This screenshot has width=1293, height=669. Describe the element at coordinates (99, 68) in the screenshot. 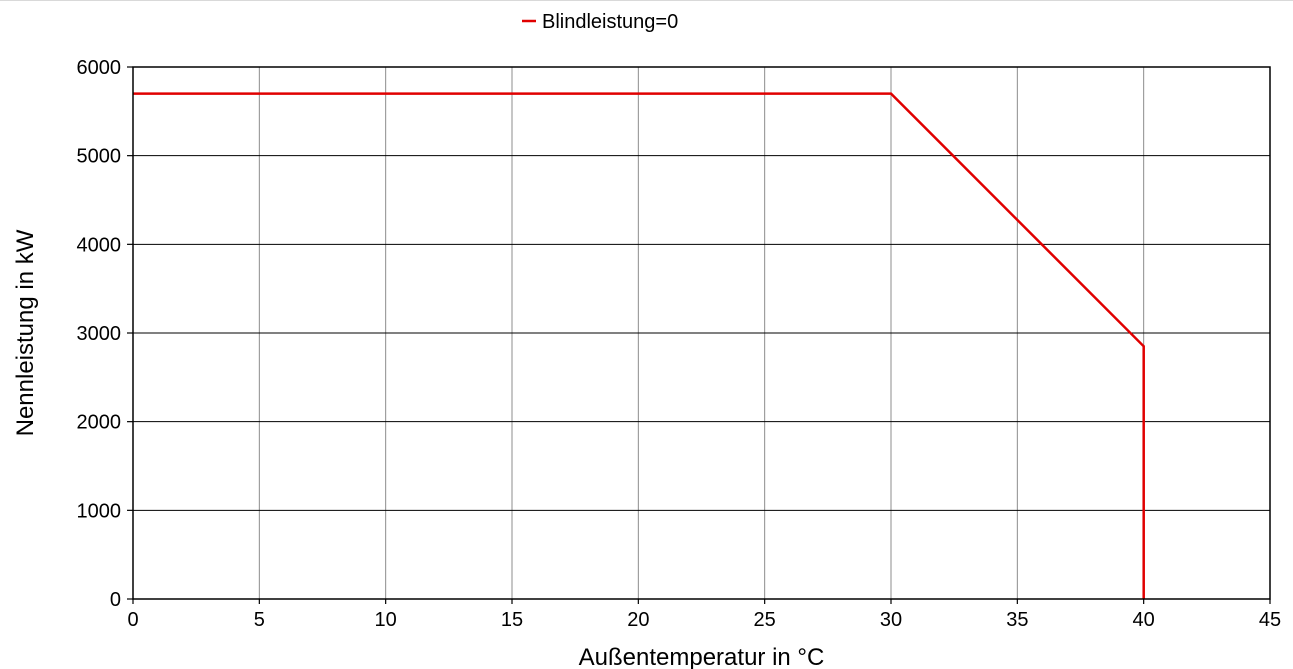

I see `y-tick-label: 6000` at that location.